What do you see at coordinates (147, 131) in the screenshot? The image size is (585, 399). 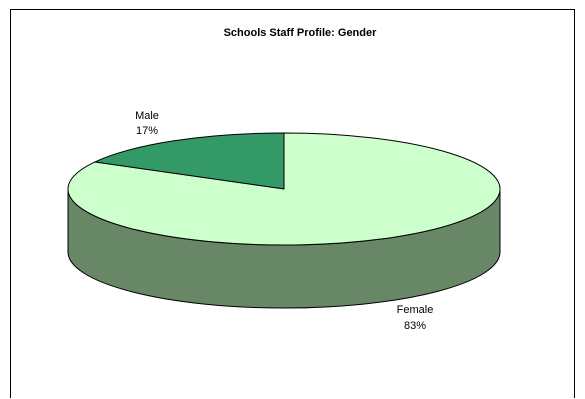 I see `slice-label-male-percent: 17%` at bounding box center [147, 131].